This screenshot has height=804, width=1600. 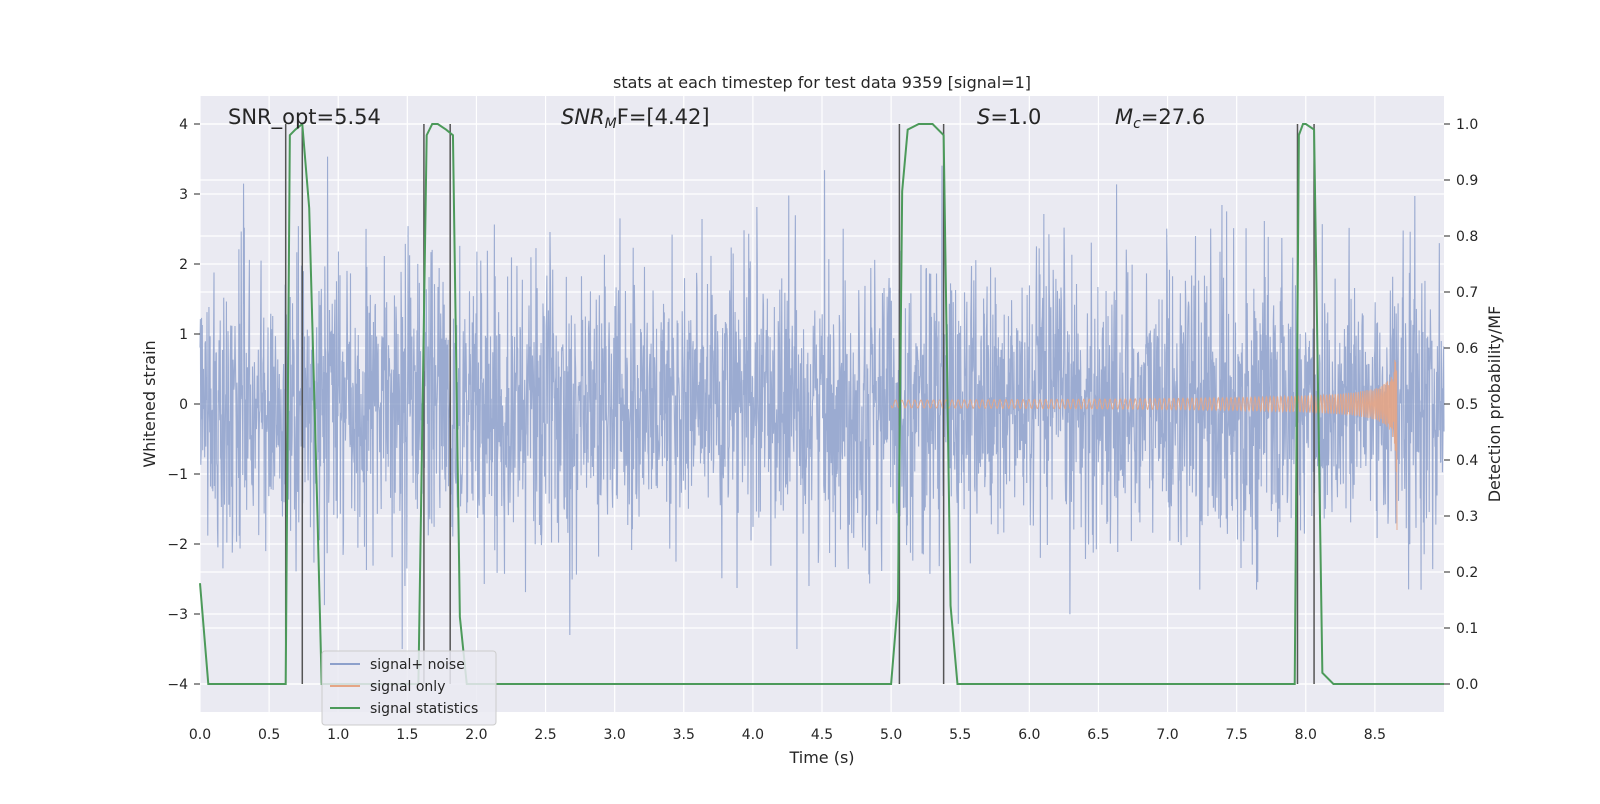 What do you see at coordinates (177, 685) in the screenshot?
I see `y-tick-0: −4` at bounding box center [177, 685].